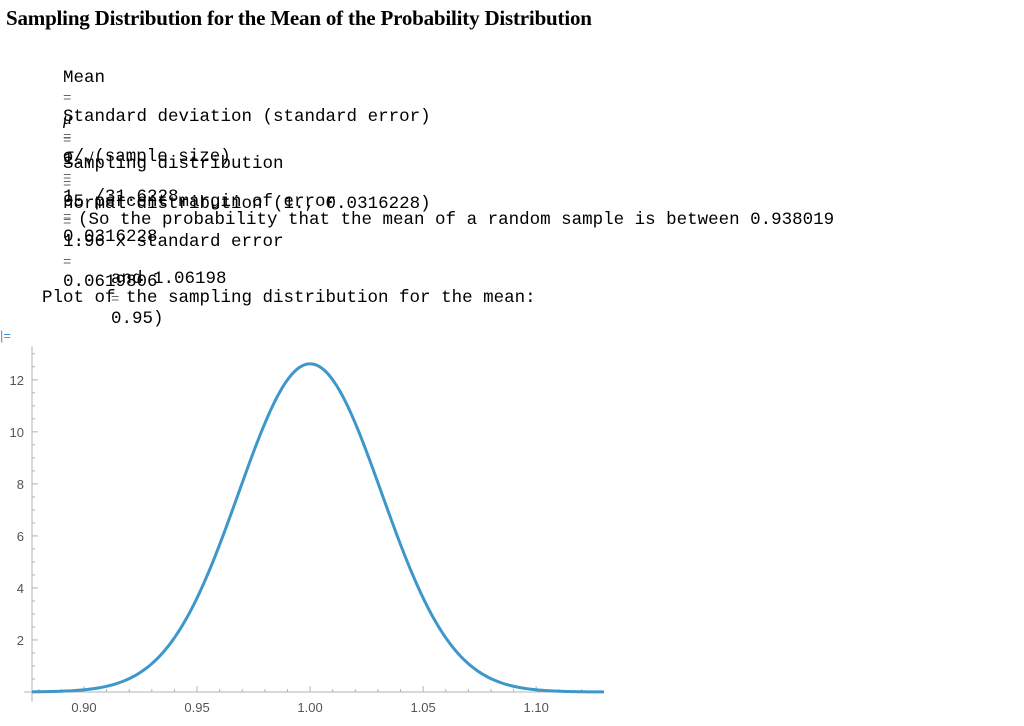  Describe the element at coordinates (20, 588) in the screenshot. I see `y-tick-label: 4` at that location.